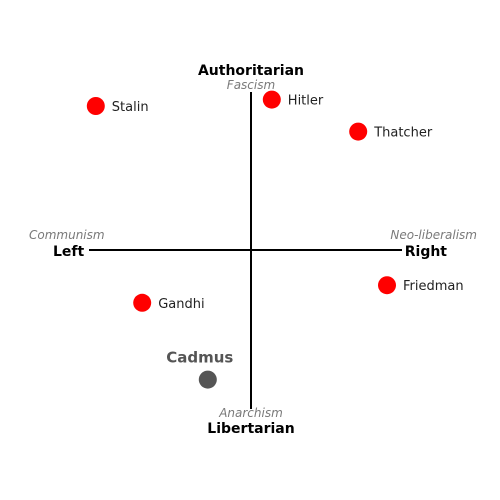 The height and width of the screenshot is (500, 500). Describe the element at coordinates (181, 304) in the screenshot. I see `point-label-gandhi: Gandhi` at that location.